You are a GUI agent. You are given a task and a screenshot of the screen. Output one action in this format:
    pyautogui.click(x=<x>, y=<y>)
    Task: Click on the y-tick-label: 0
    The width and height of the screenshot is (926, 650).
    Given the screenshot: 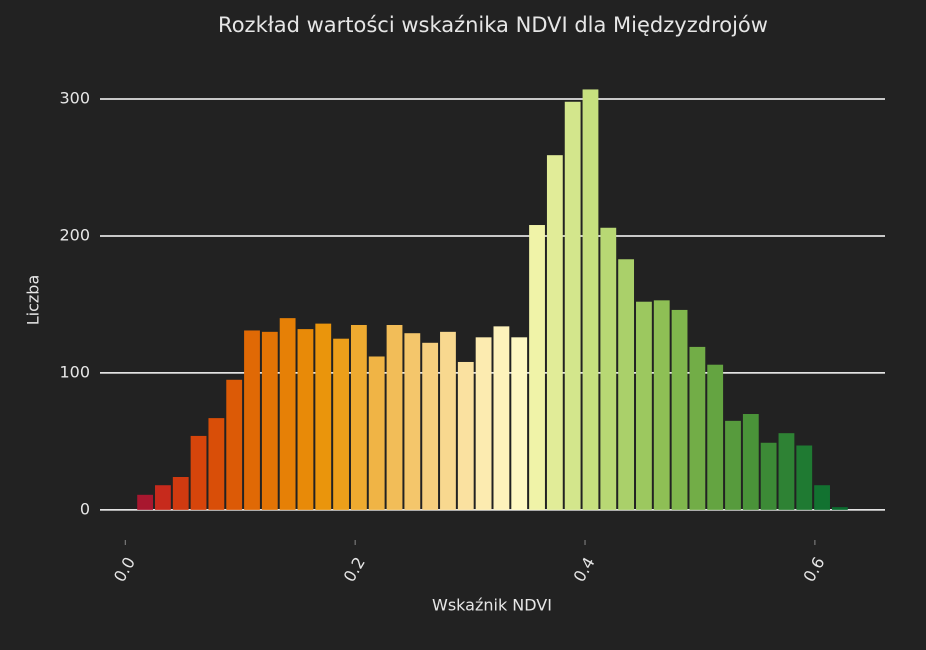 What is the action you would take?
    pyautogui.click(x=85, y=508)
    